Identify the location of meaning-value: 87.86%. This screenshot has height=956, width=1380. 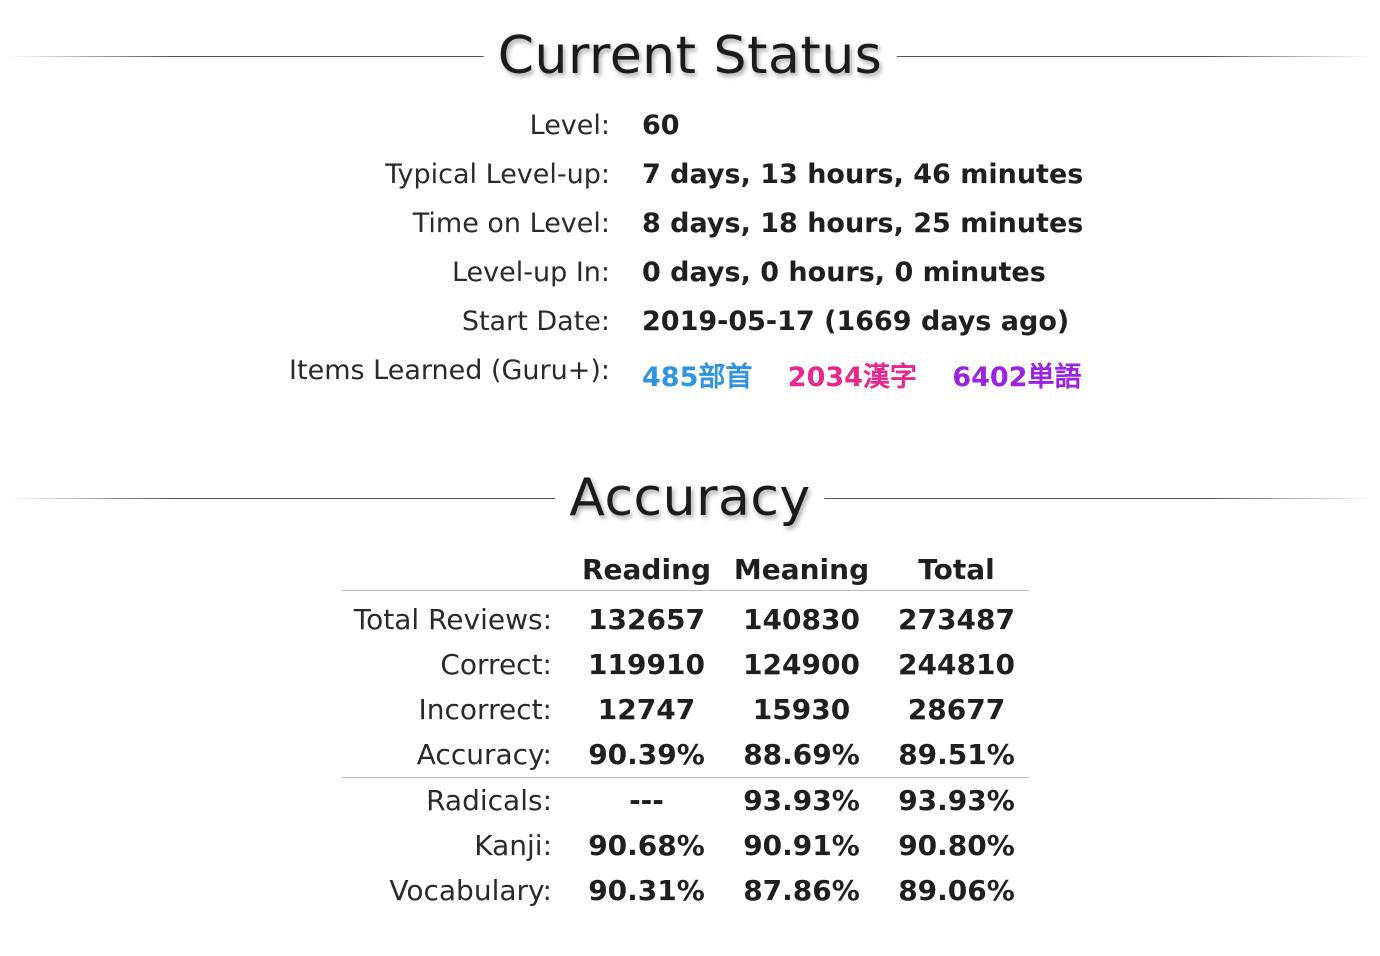
(801, 890).